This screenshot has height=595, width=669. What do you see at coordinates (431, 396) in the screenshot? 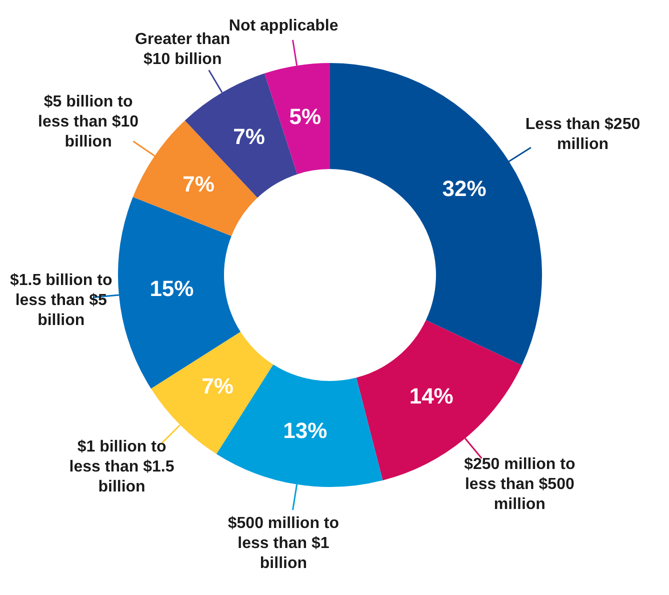
I see `data-label: 14%` at bounding box center [431, 396].